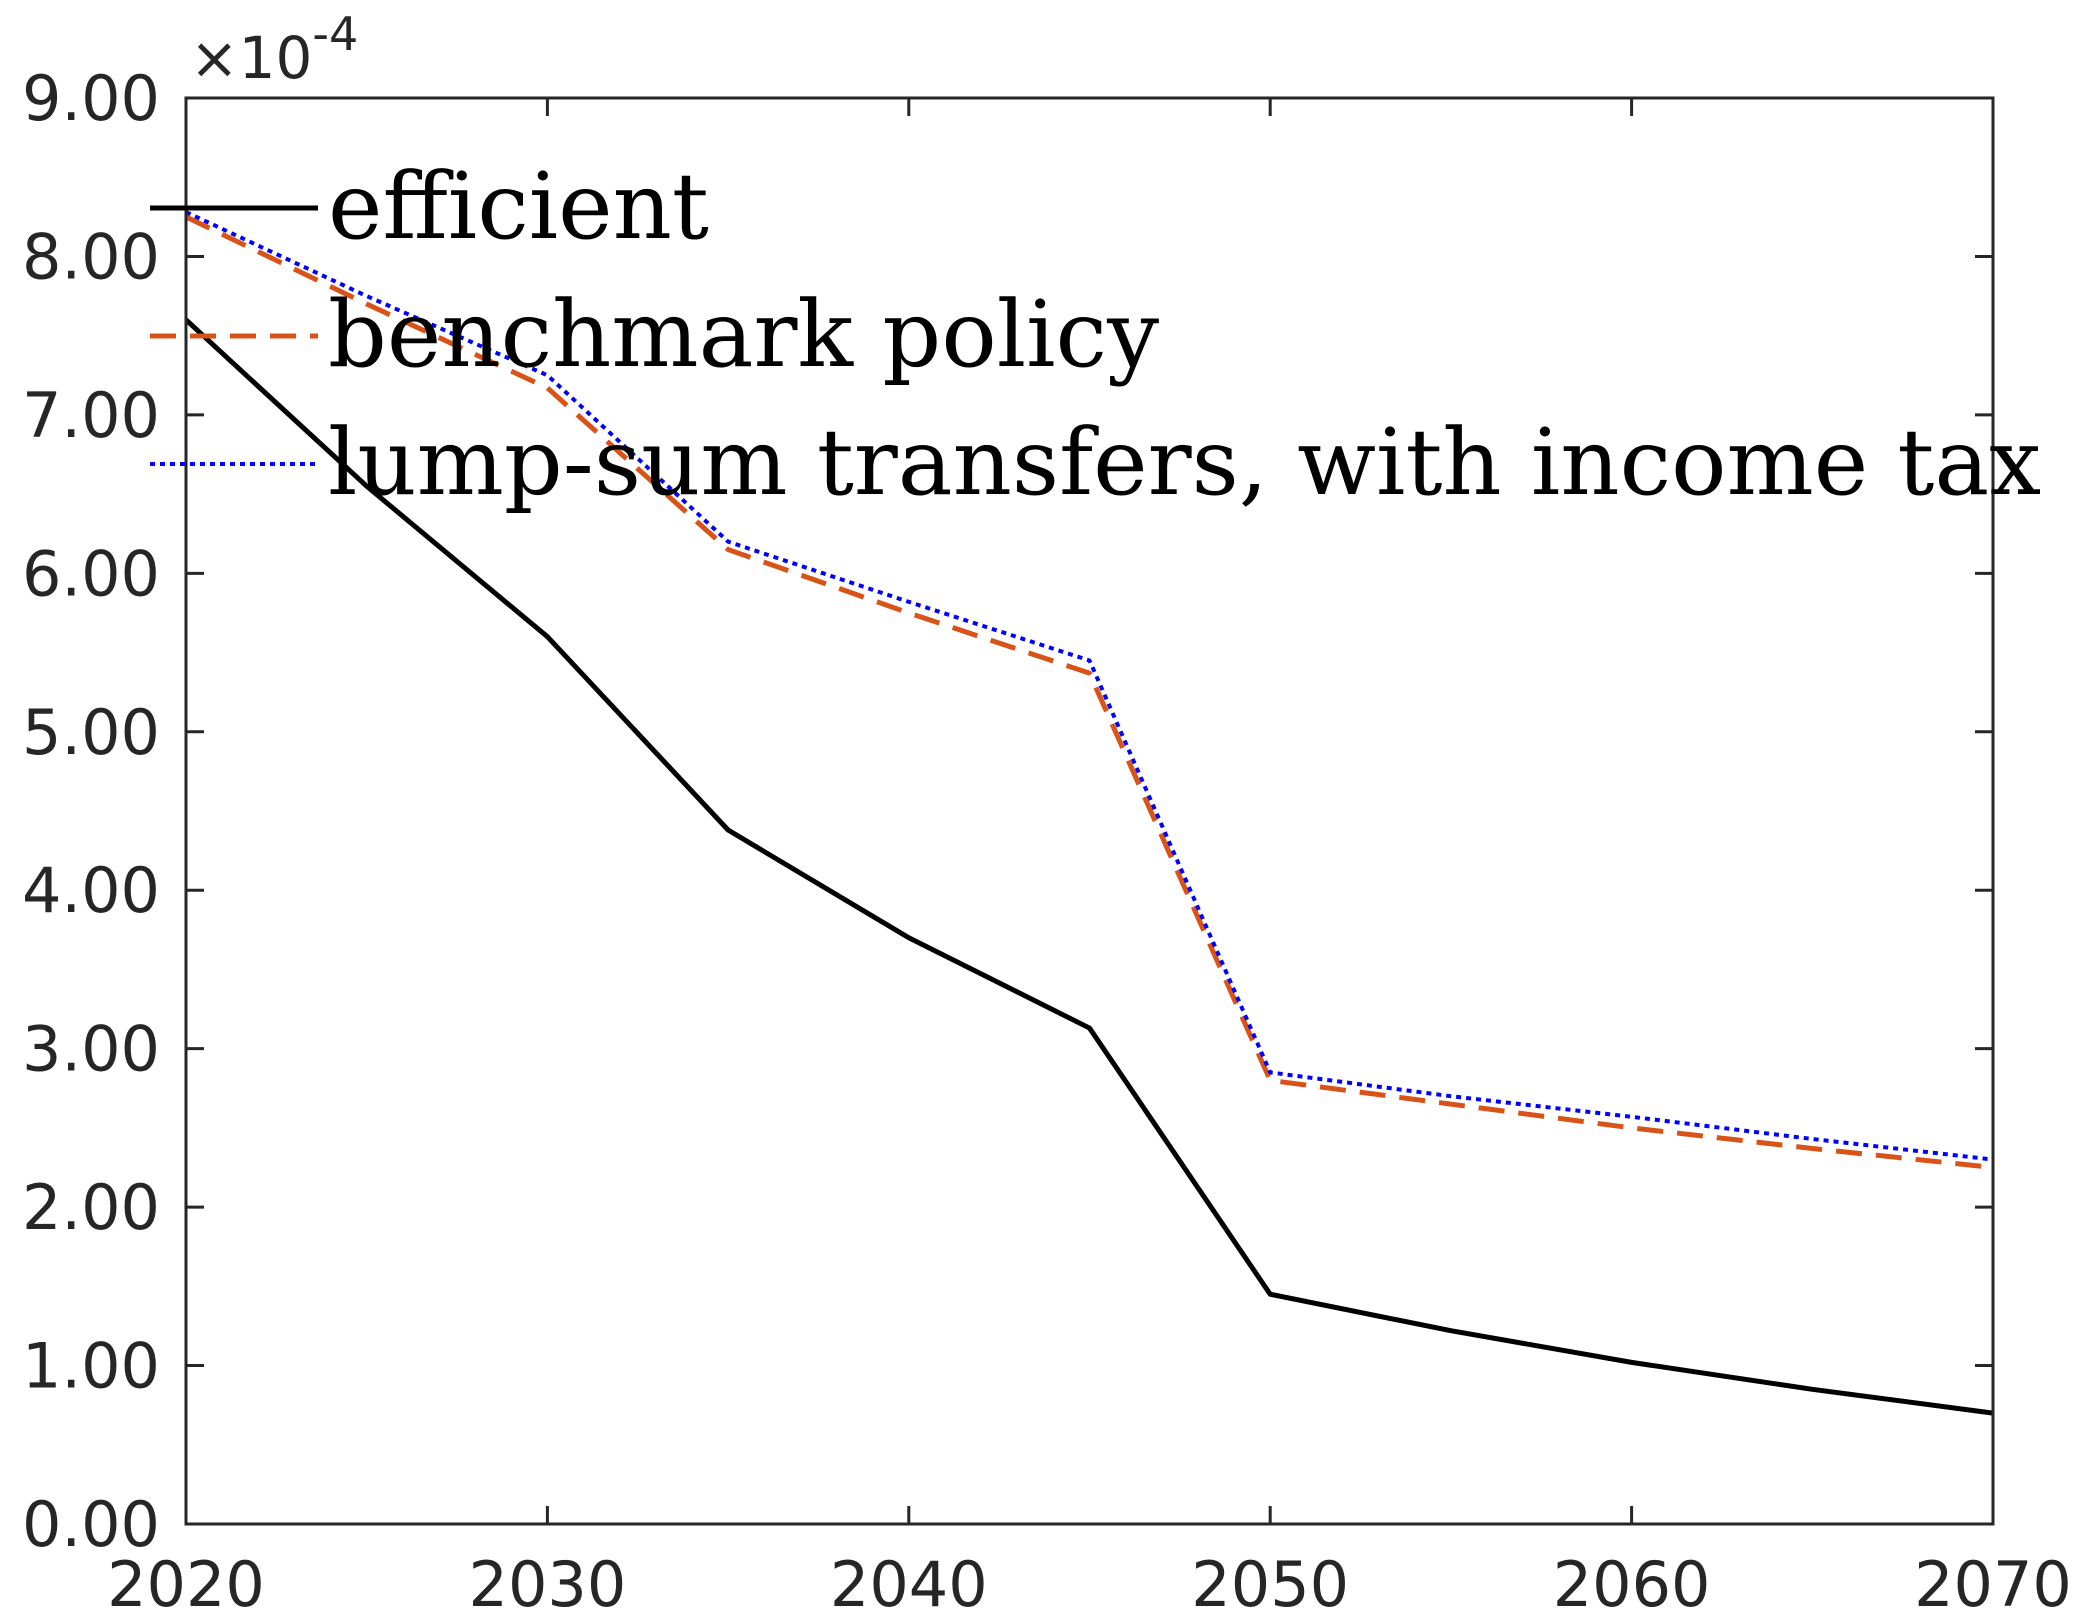 The image size is (2083, 1622). What do you see at coordinates (91, 1524) in the screenshot?
I see `y-tick-label-0: 0.00` at bounding box center [91, 1524].